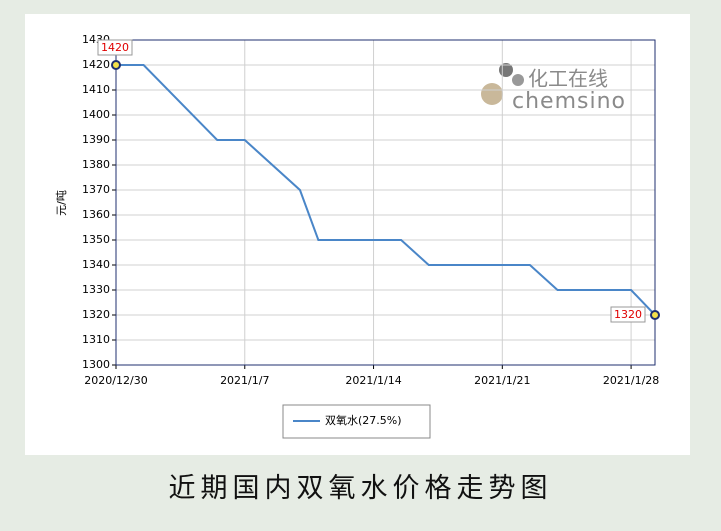 The image size is (721, 531). What do you see at coordinates (569, 101) in the screenshot?
I see `logo-en: chemsino` at bounding box center [569, 101].